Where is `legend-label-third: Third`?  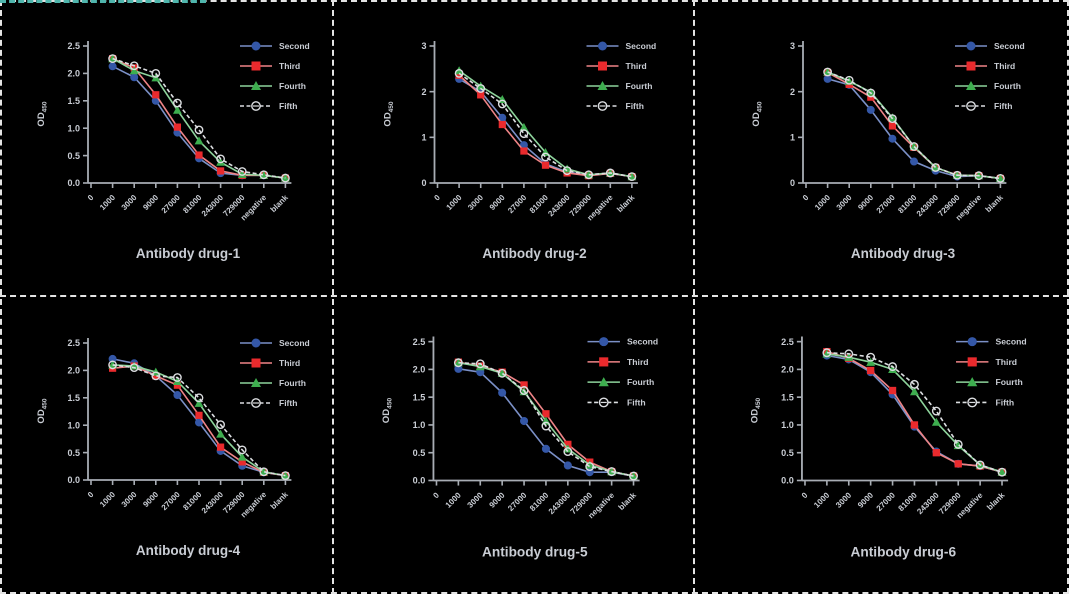
legend-label-third: Third is located at coordinates (636, 66).